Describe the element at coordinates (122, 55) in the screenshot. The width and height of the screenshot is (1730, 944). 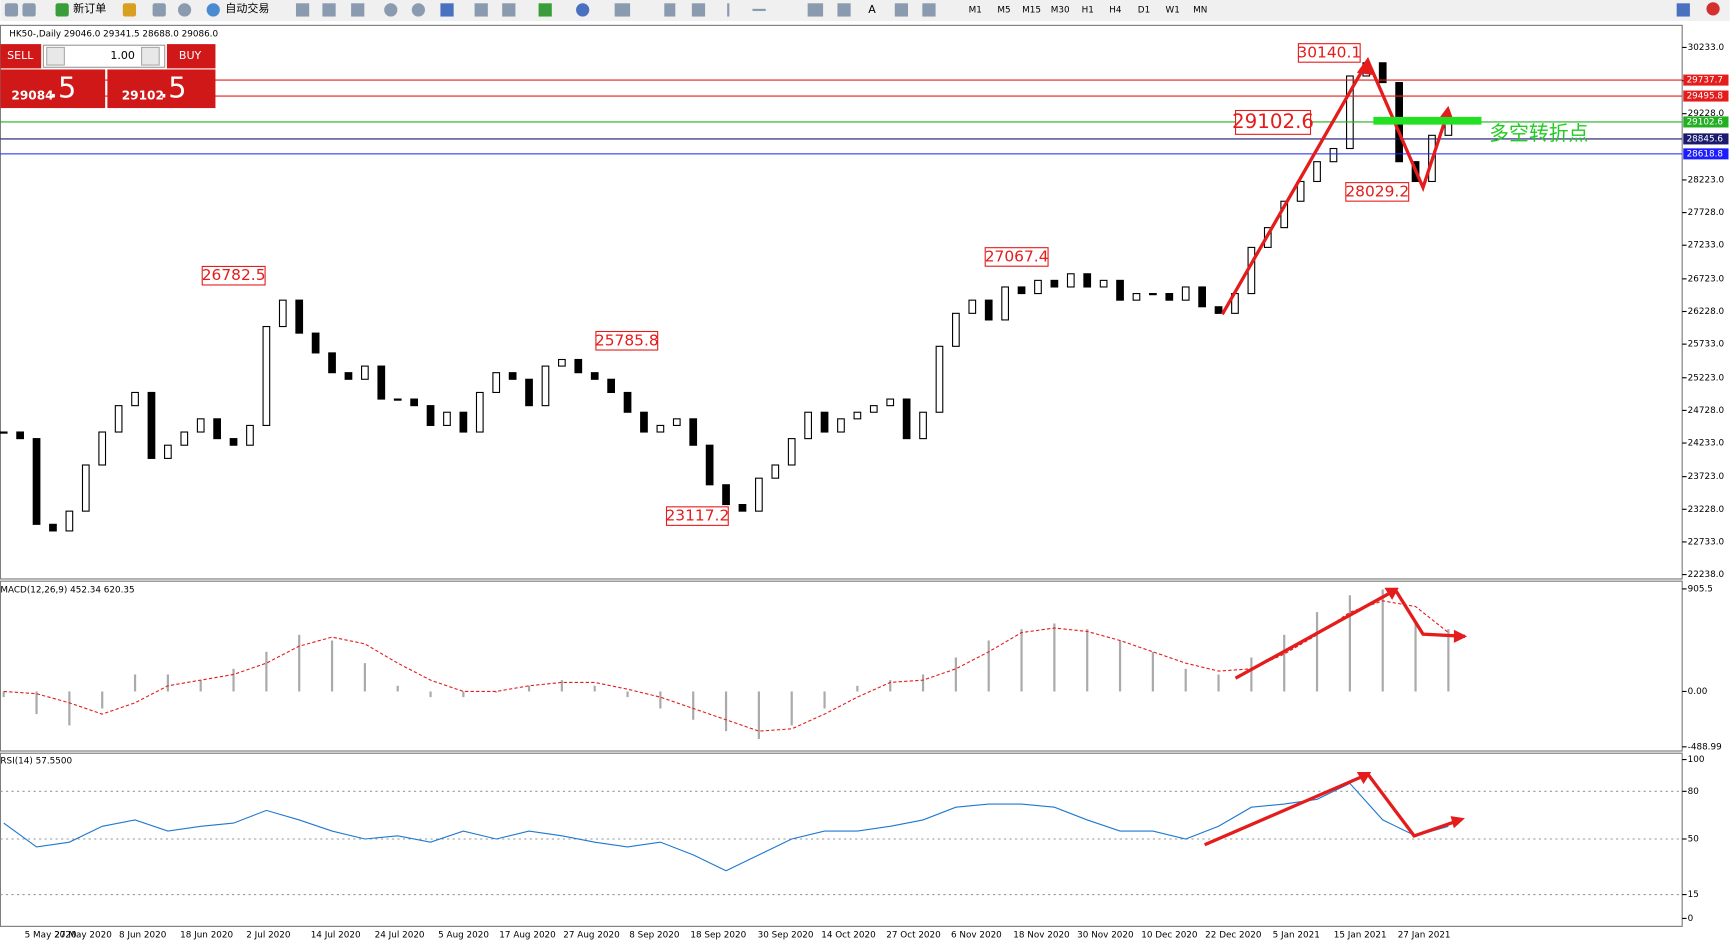
I see `volume-value: 1.00` at that location.